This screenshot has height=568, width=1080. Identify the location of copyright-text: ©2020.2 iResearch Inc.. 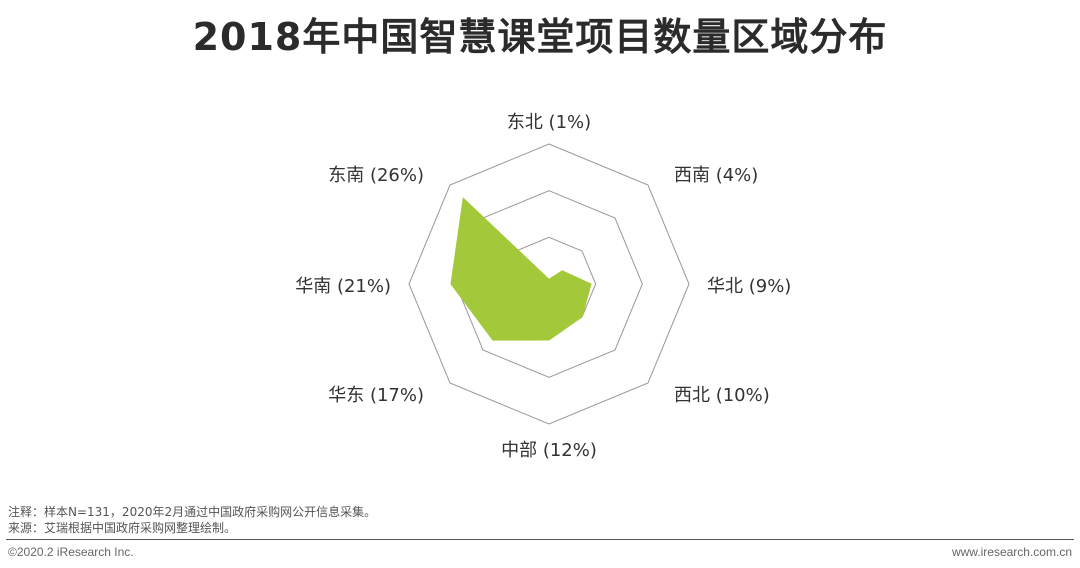
(71, 552).